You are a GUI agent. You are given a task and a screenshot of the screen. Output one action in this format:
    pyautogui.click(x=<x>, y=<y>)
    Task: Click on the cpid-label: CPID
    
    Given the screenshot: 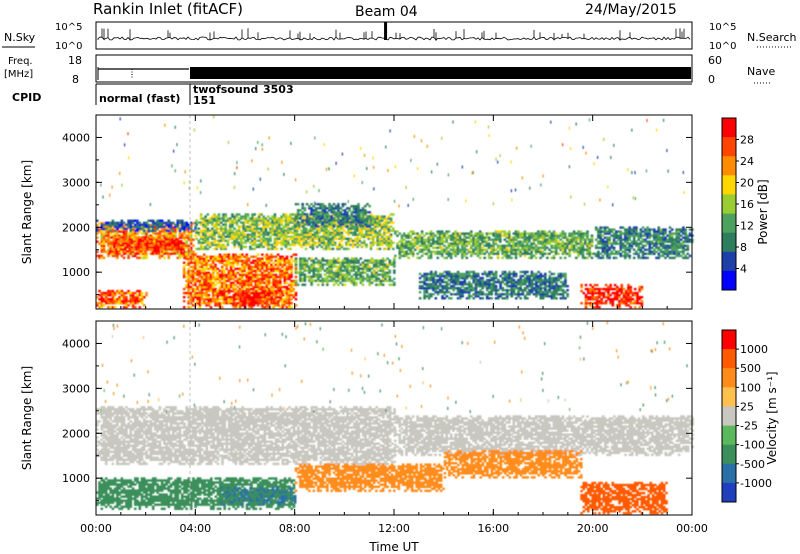 What is the action you would take?
    pyautogui.click(x=26, y=97)
    